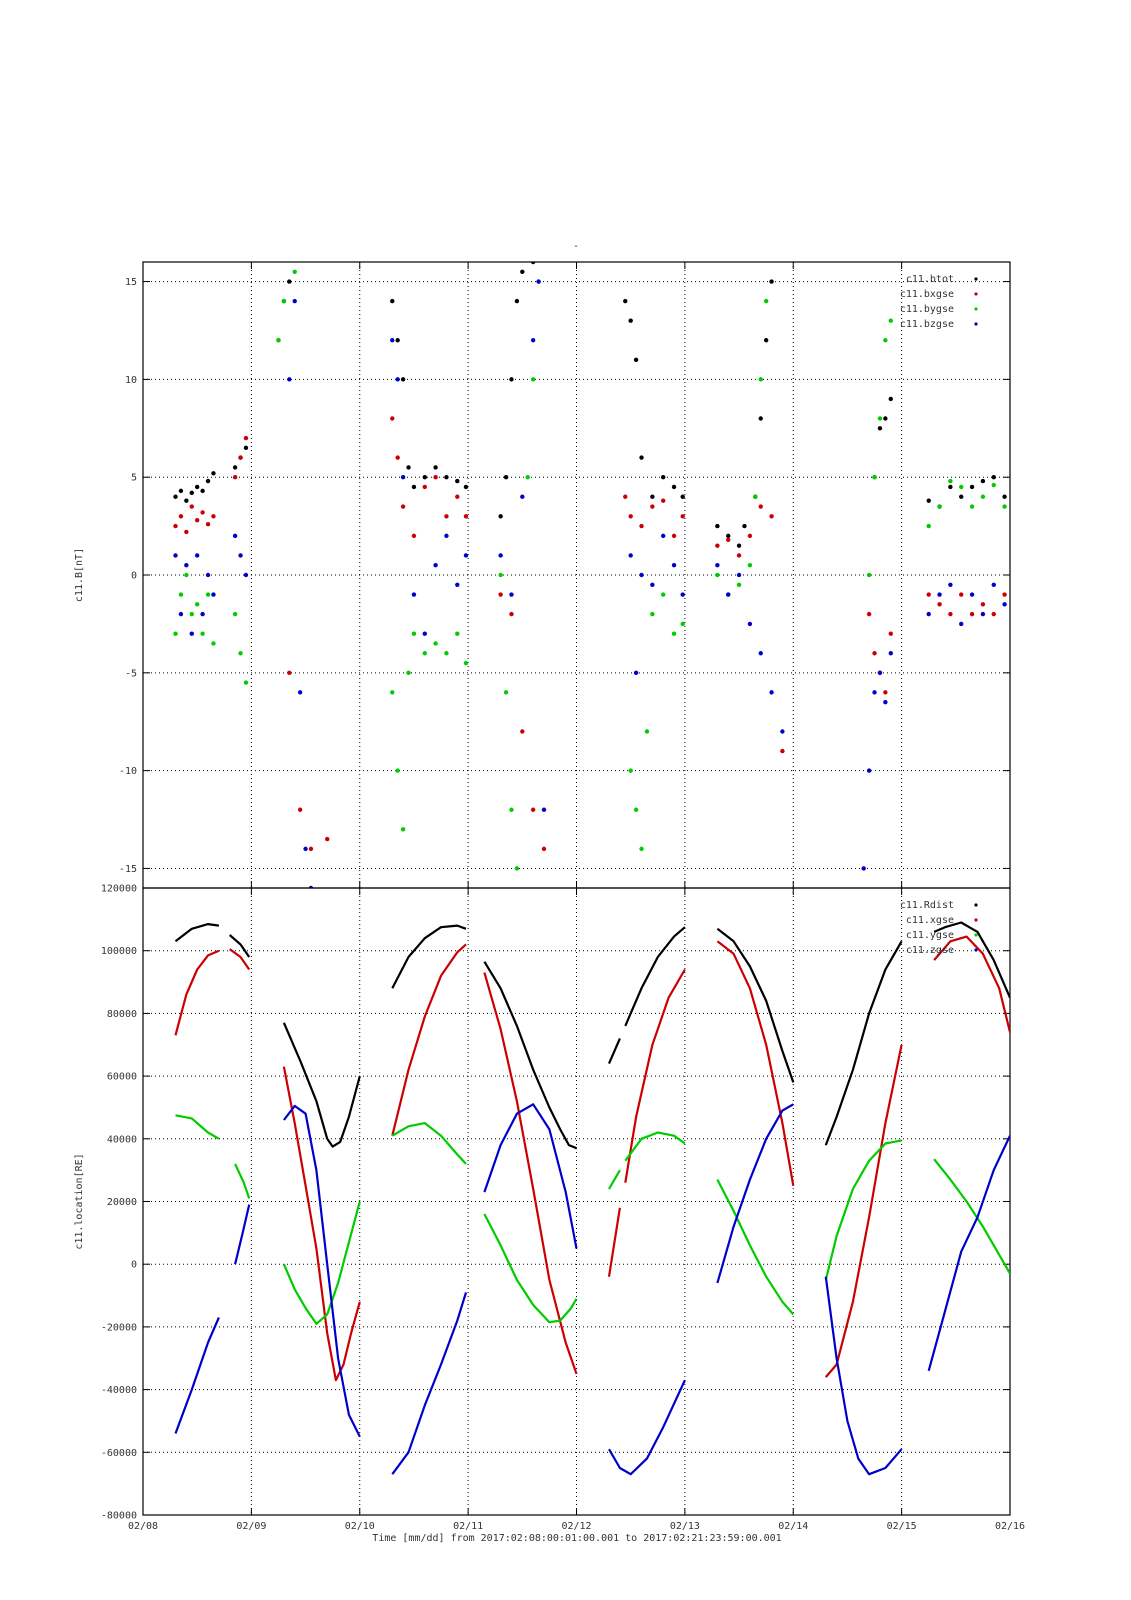 Image resolution: width=1131 pixels, height=1600 pixels. Describe the element at coordinates (930, 935) in the screenshot. I see `legend-label: c11.ygse` at that location.